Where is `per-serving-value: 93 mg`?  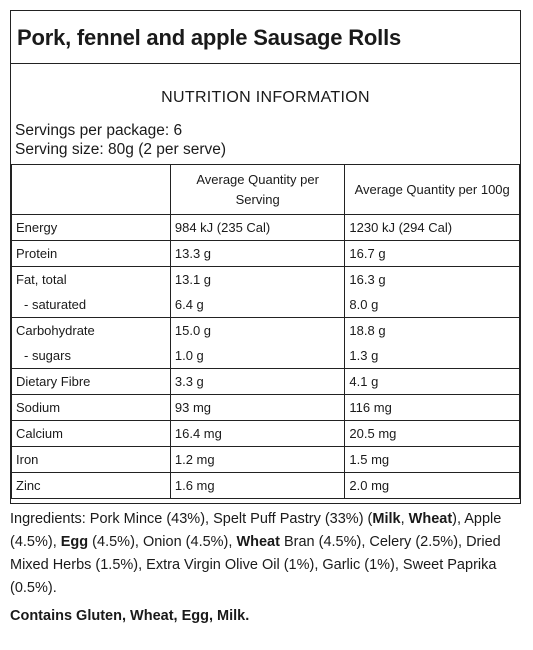
per-serving-value: 93 mg is located at coordinates (257, 407).